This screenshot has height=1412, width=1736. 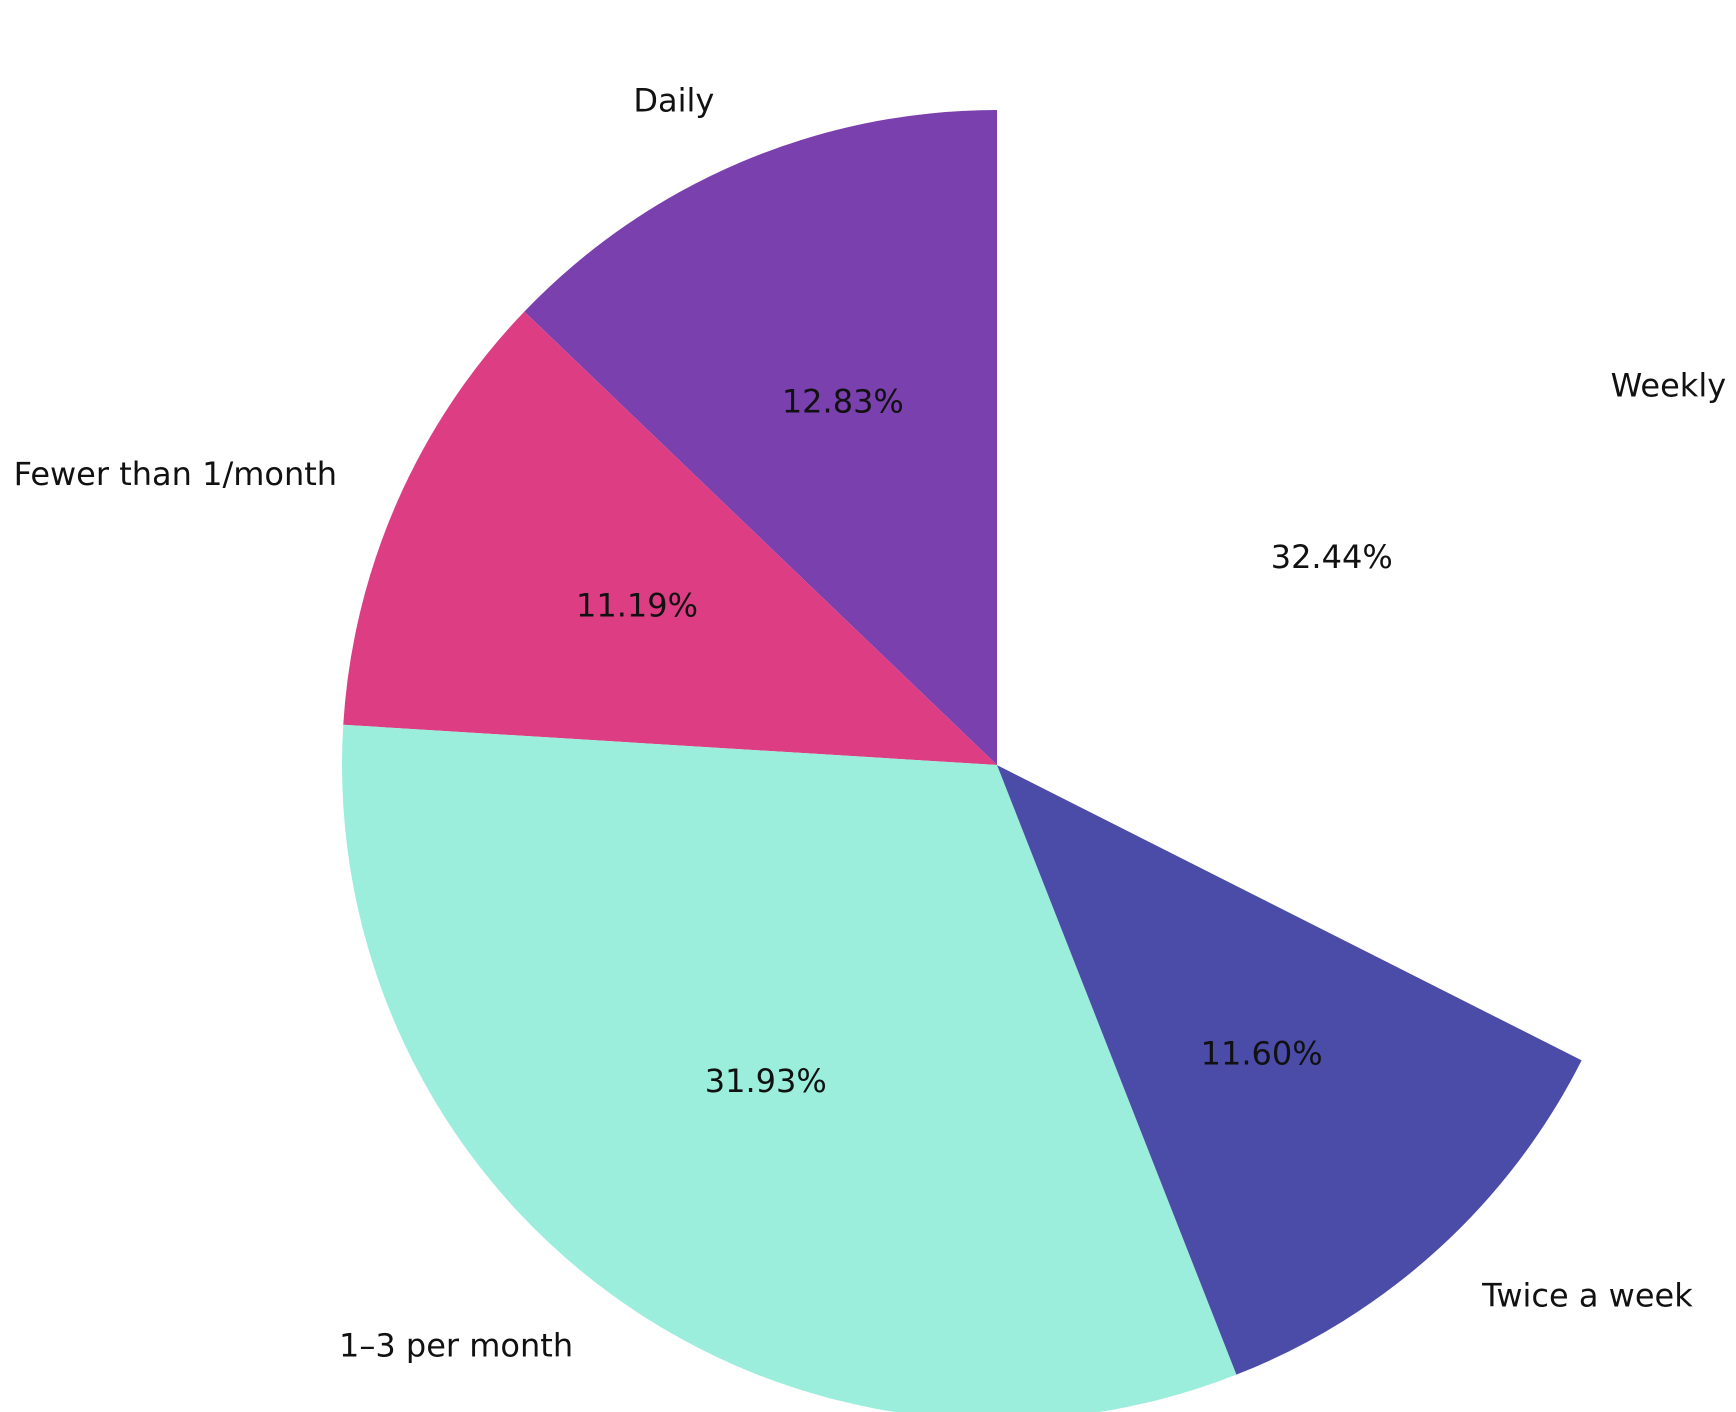 I want to click on pct-label-daily: 12.83%, so click(x=843, y=402).